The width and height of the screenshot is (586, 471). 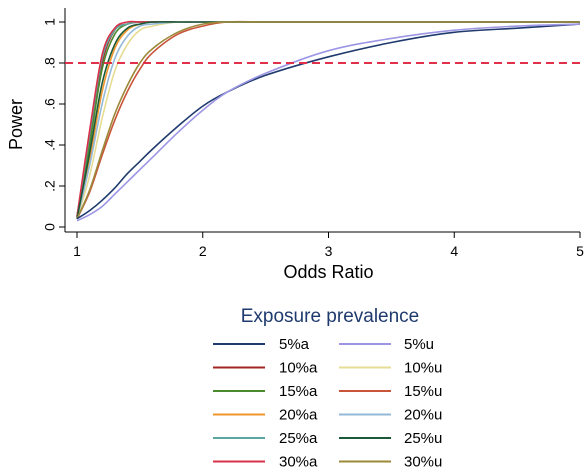 I want to click on legend-label-5pcta: 5%a, so click(x=294, y=344).